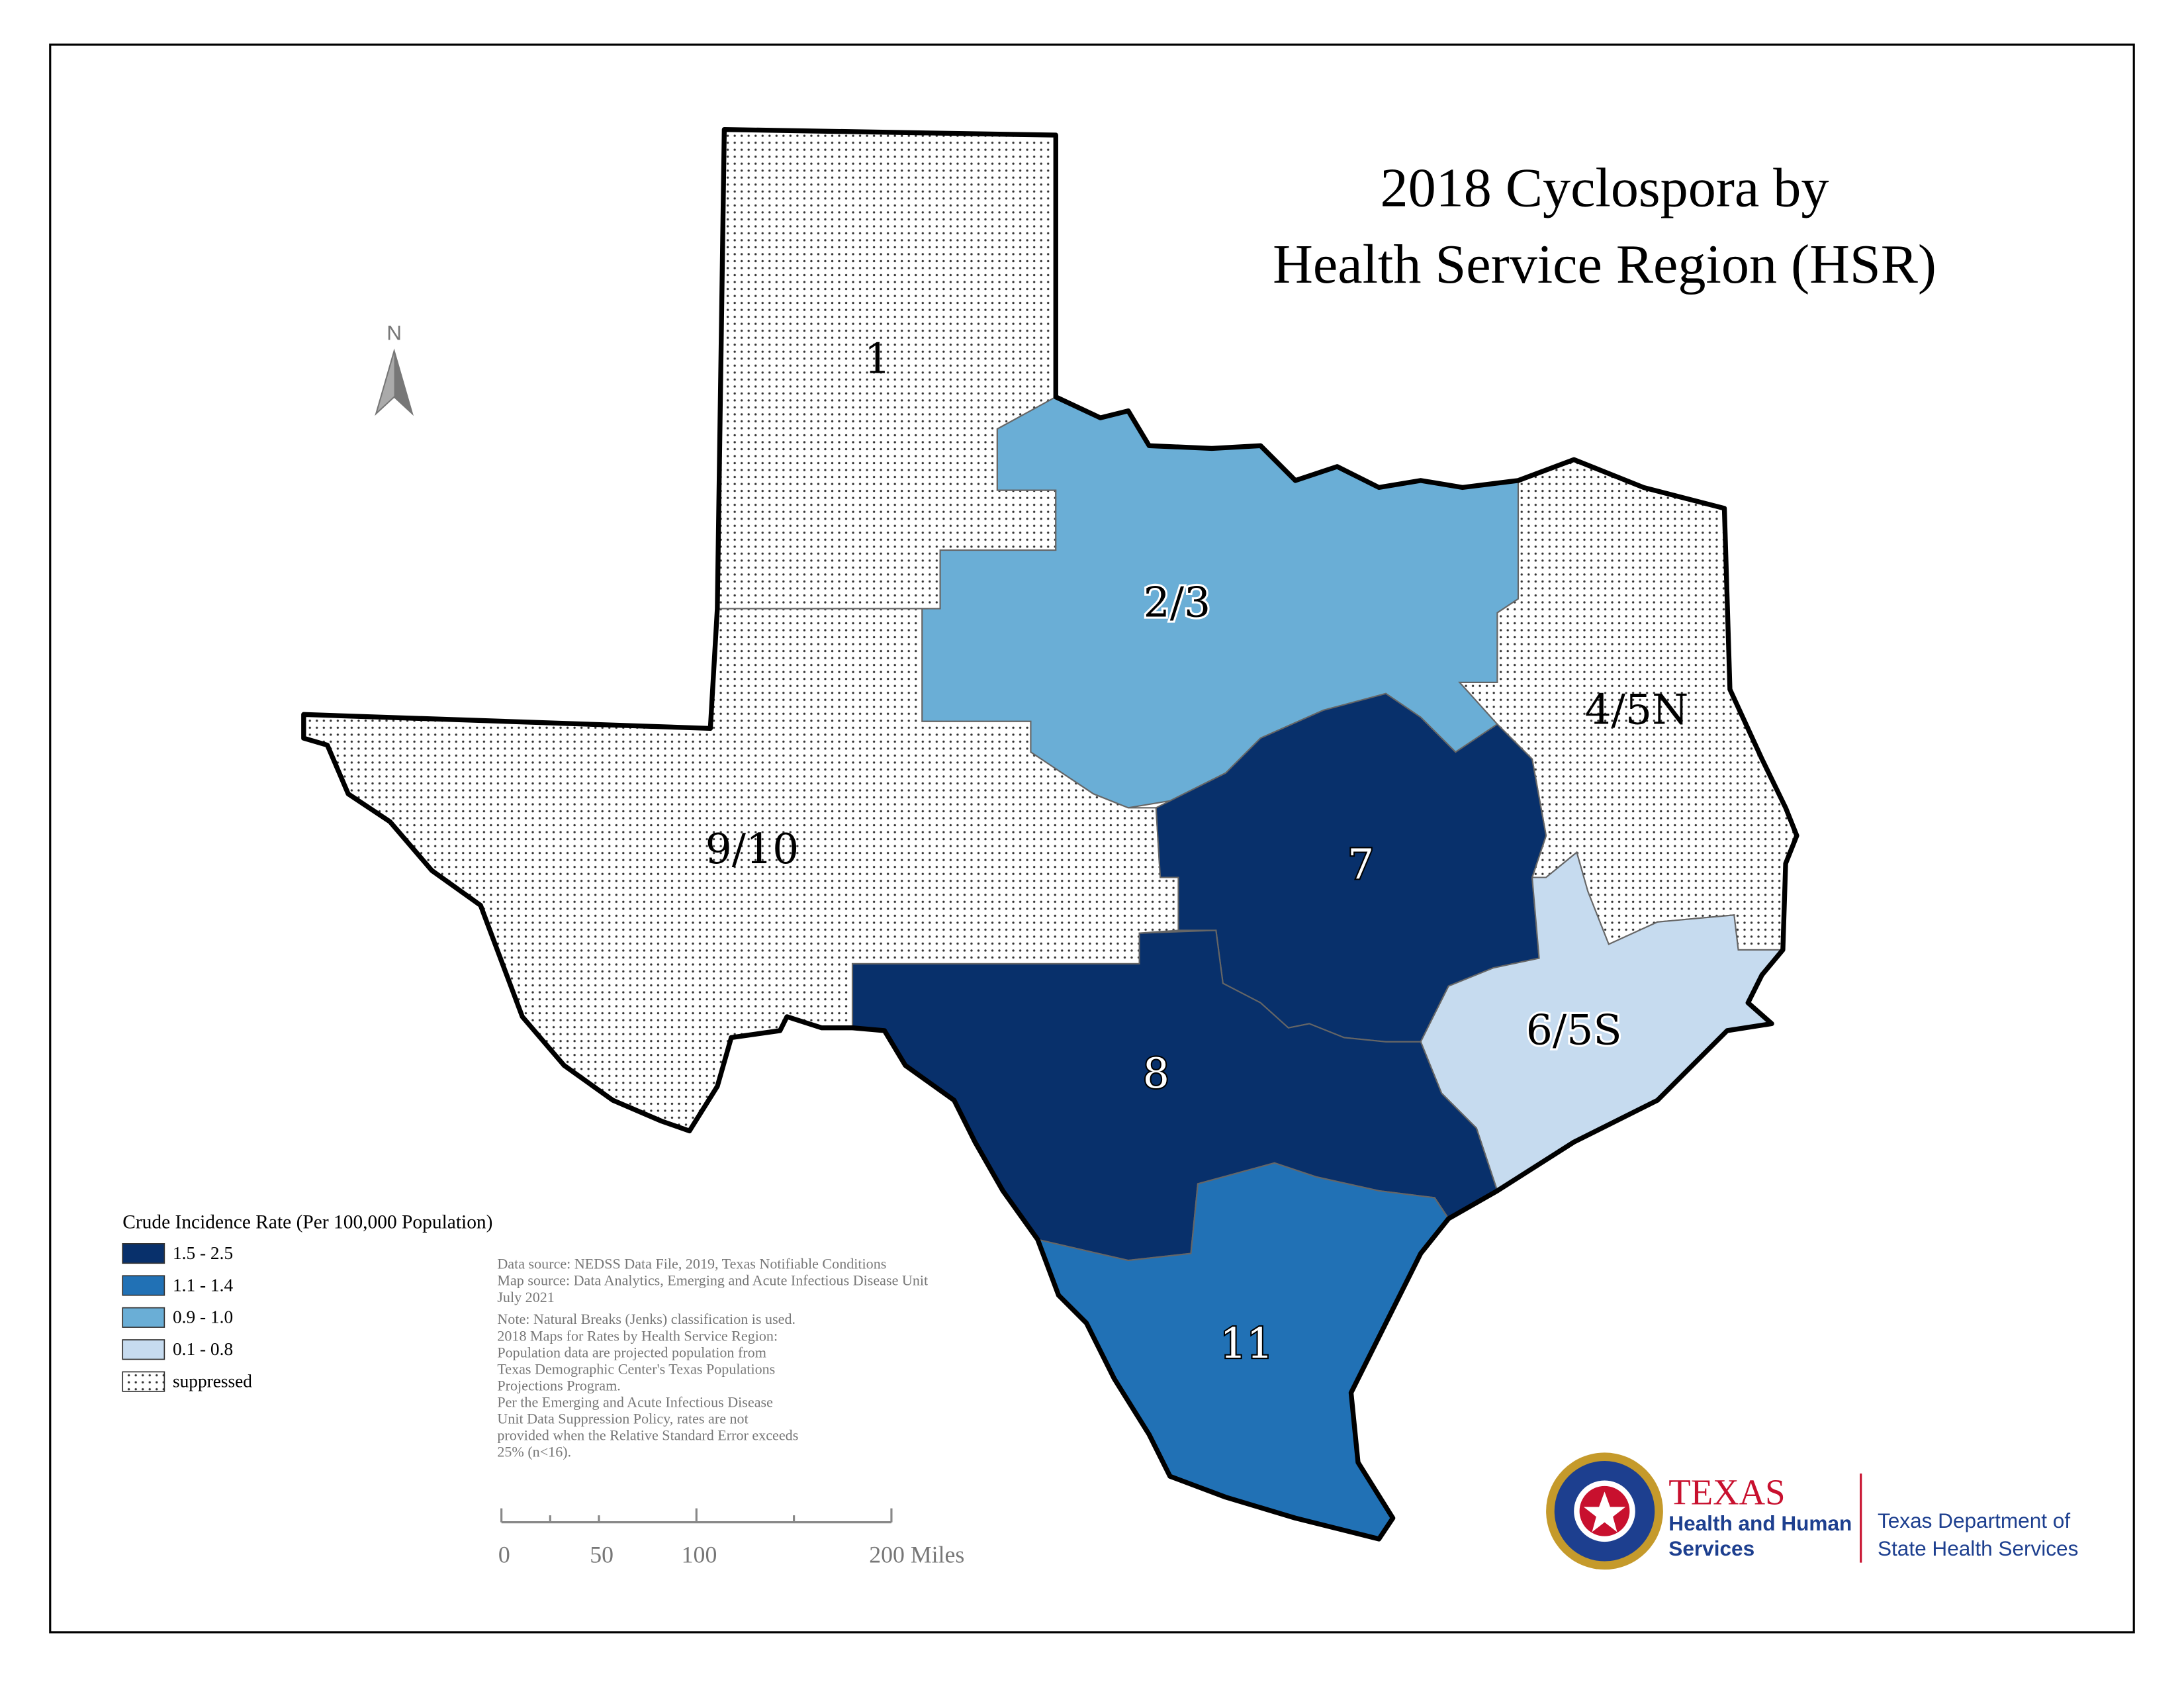 This screenshot has width=2184, height=1688. What do you see at coordinates (1246, 1343) in the screenshot?
I see `region-label: 11` at bounding box center [1246, 1343].